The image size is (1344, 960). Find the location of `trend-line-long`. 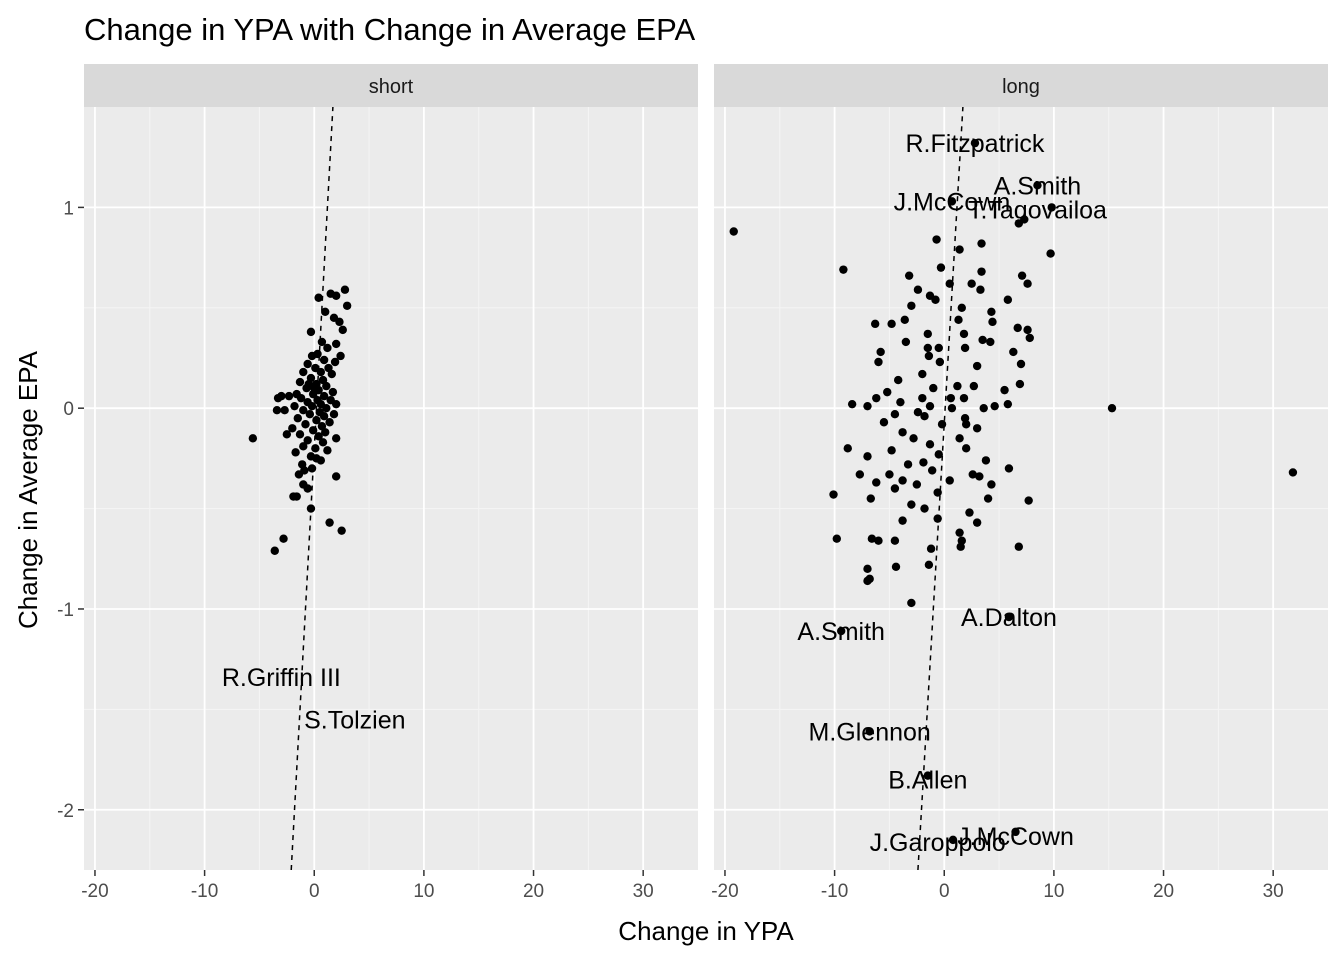

trend-line-long is located at coordinates (940, 488).